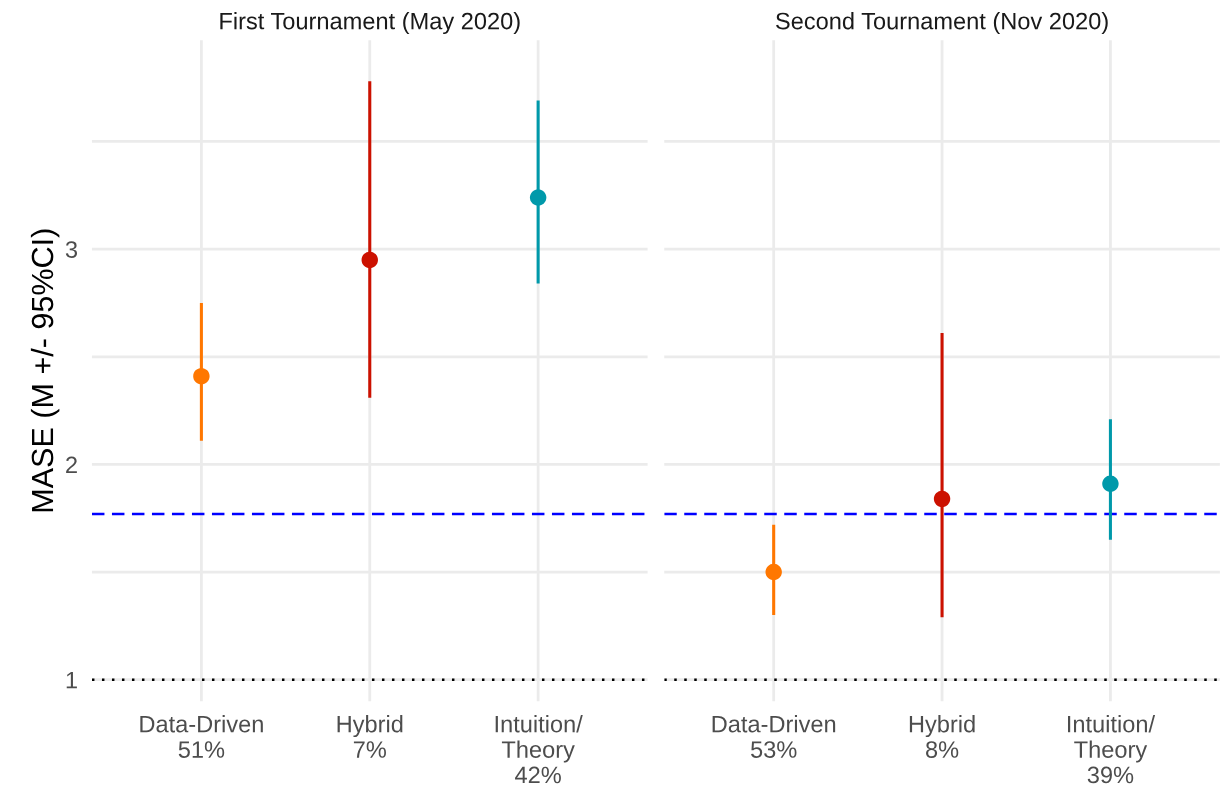 This screenshot has height=806, width=1226. I want to click on x-tick-label: Intuition/ Theory 39%, so click(1111, 749).